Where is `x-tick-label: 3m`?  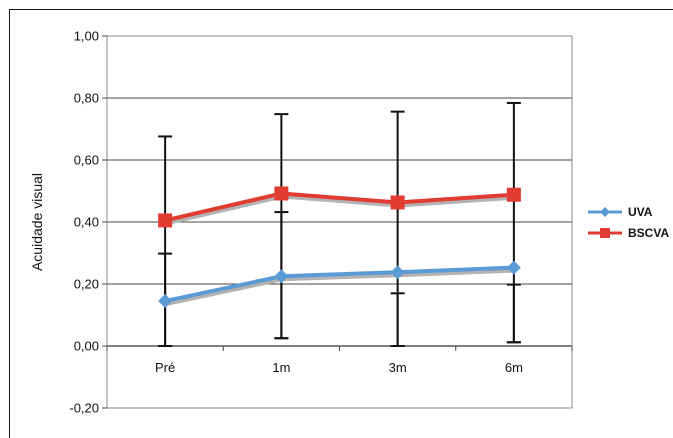 x-tick-label: 3m is located at coordinates (398, 367).